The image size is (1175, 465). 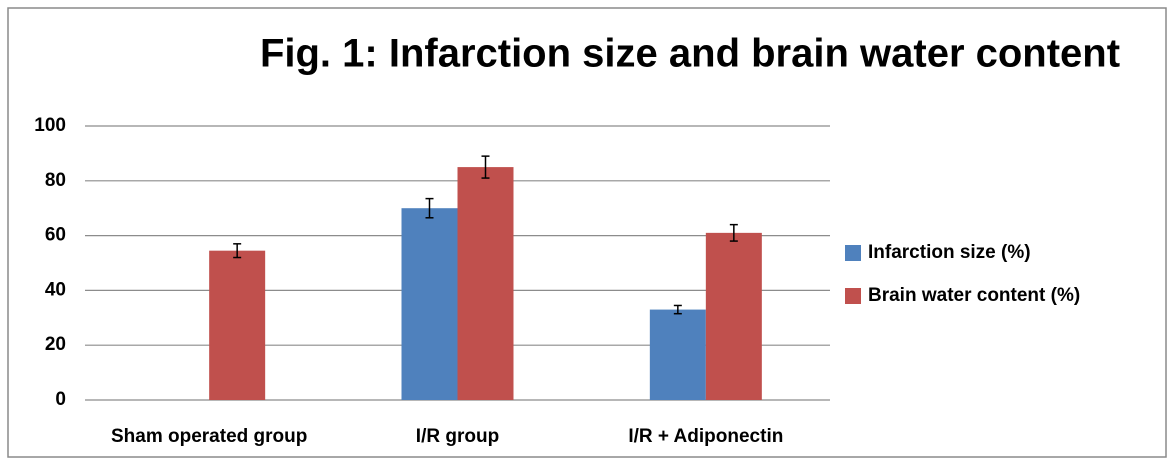 I want to click on y-tick-label: 60, so click(x=55, y=235).